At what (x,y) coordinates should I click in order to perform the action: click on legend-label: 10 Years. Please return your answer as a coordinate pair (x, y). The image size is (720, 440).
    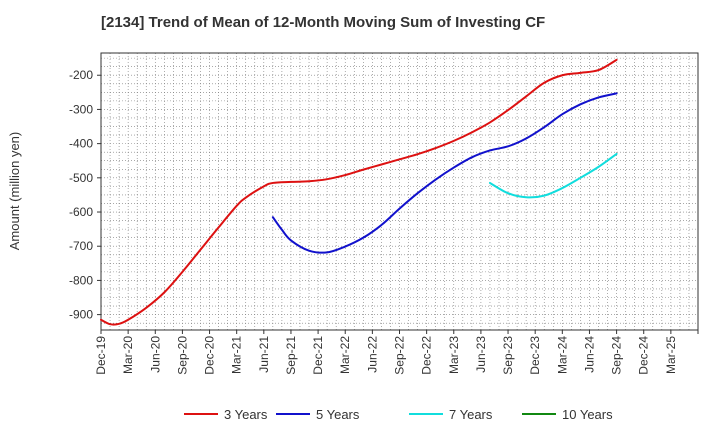
    Looking at the image, I should click on (587, 414).